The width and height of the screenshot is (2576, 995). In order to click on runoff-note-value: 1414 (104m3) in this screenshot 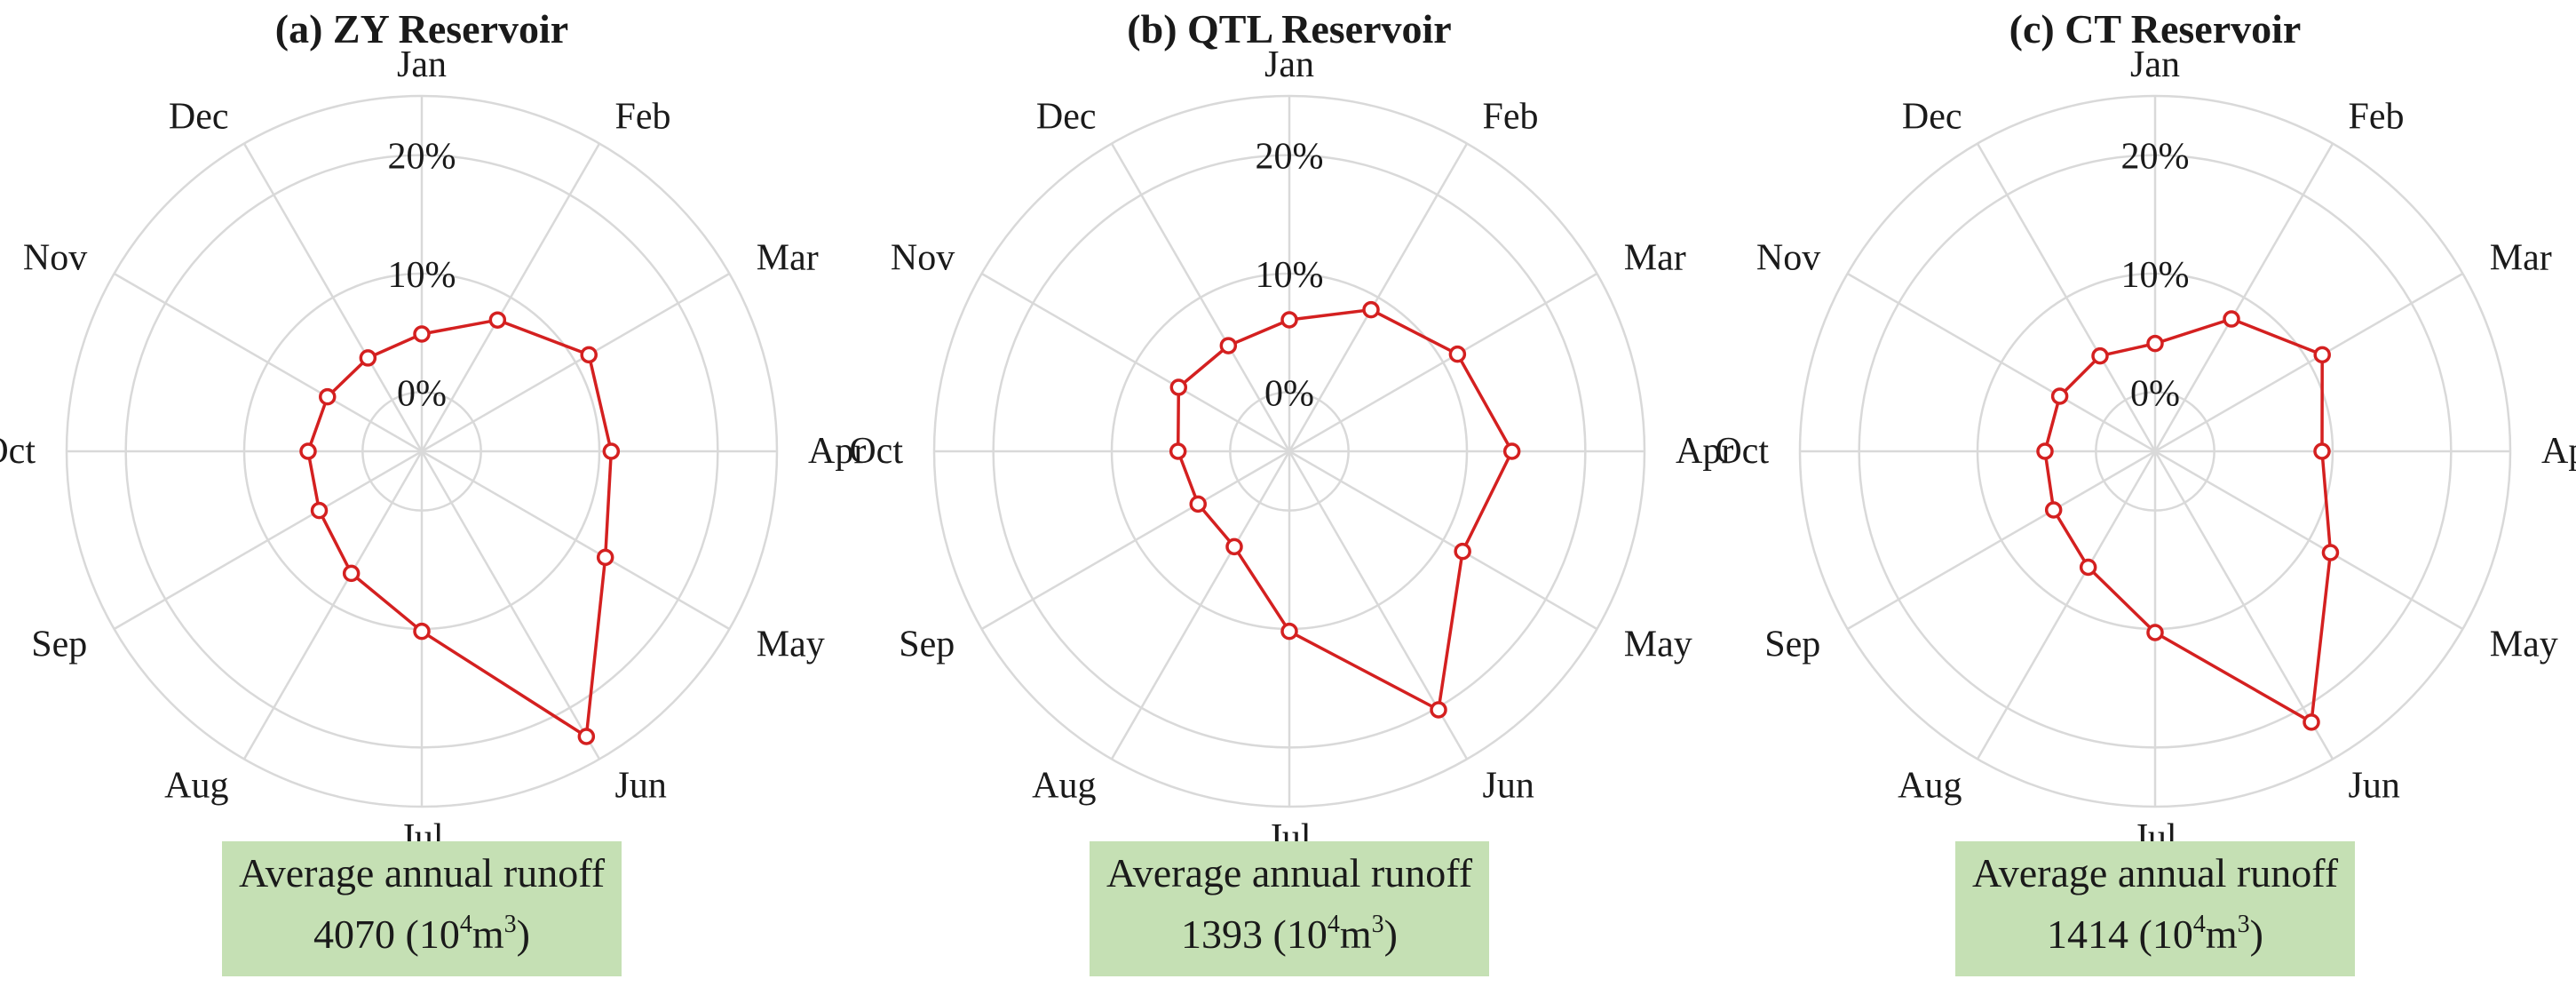, I will do `click(2155, 934)`.